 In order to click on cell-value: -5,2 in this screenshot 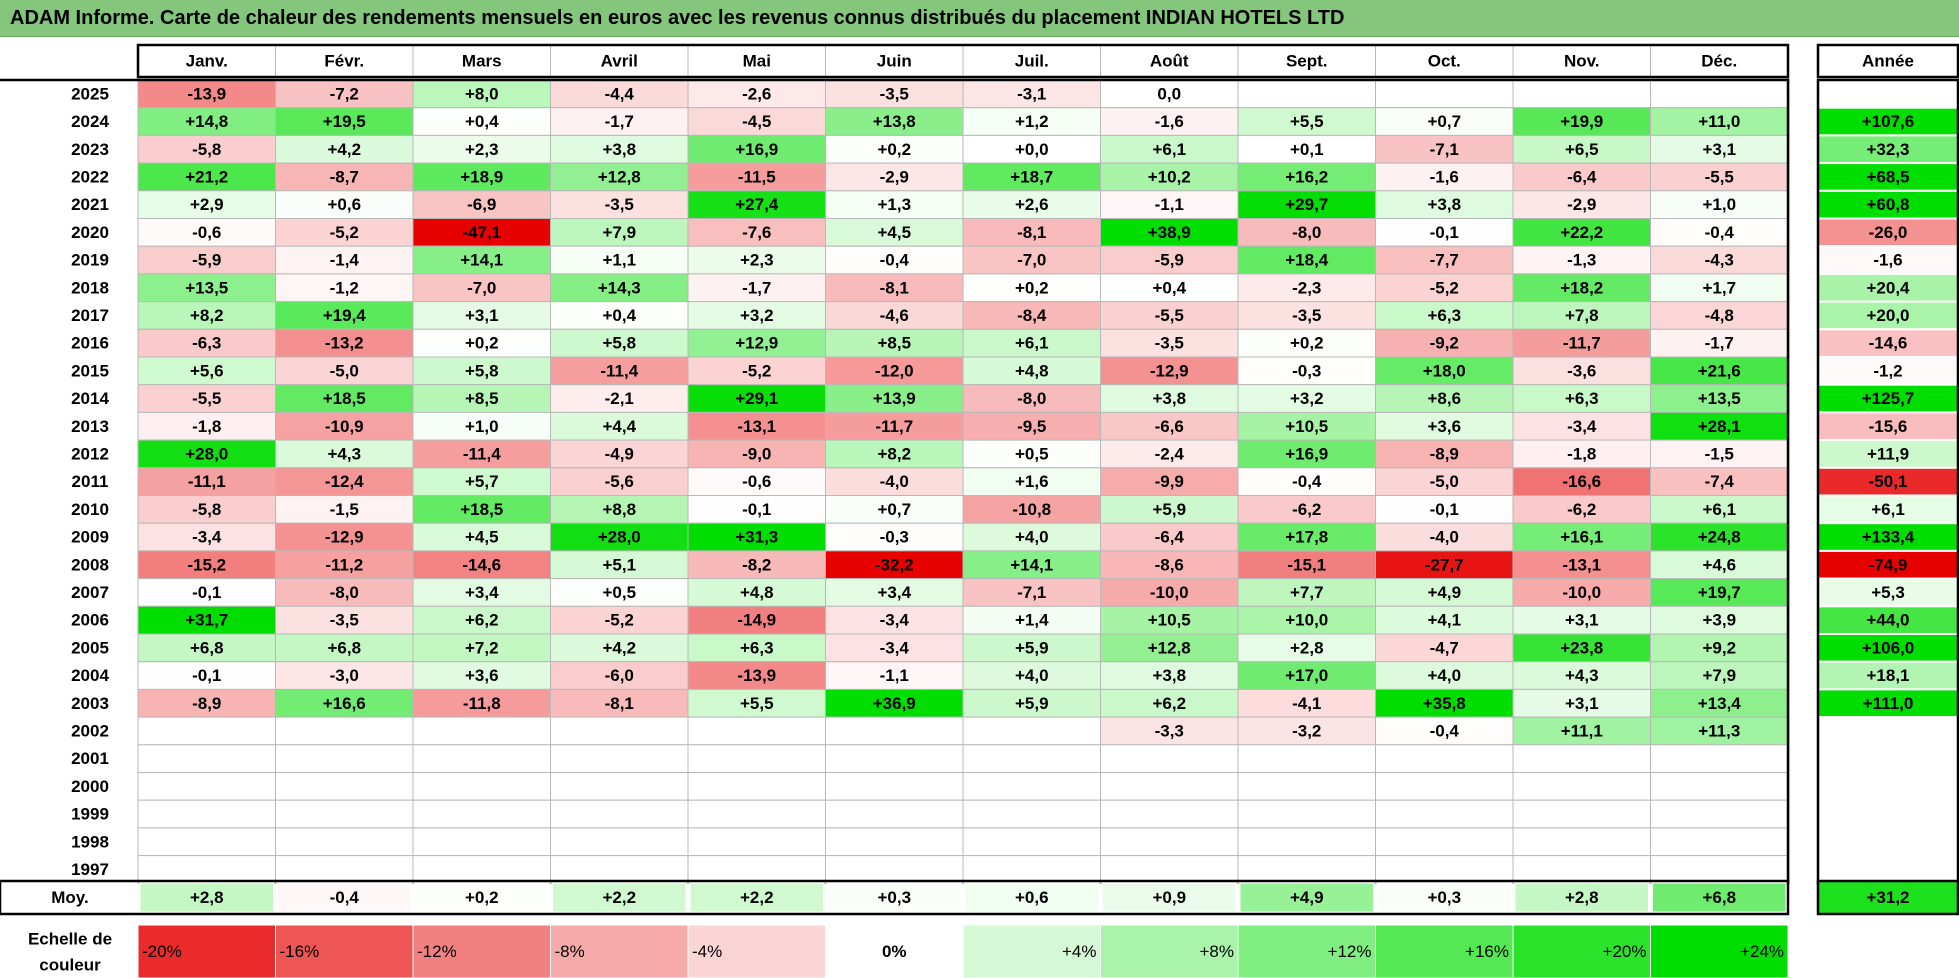, I will do `click(1444, 287)`.